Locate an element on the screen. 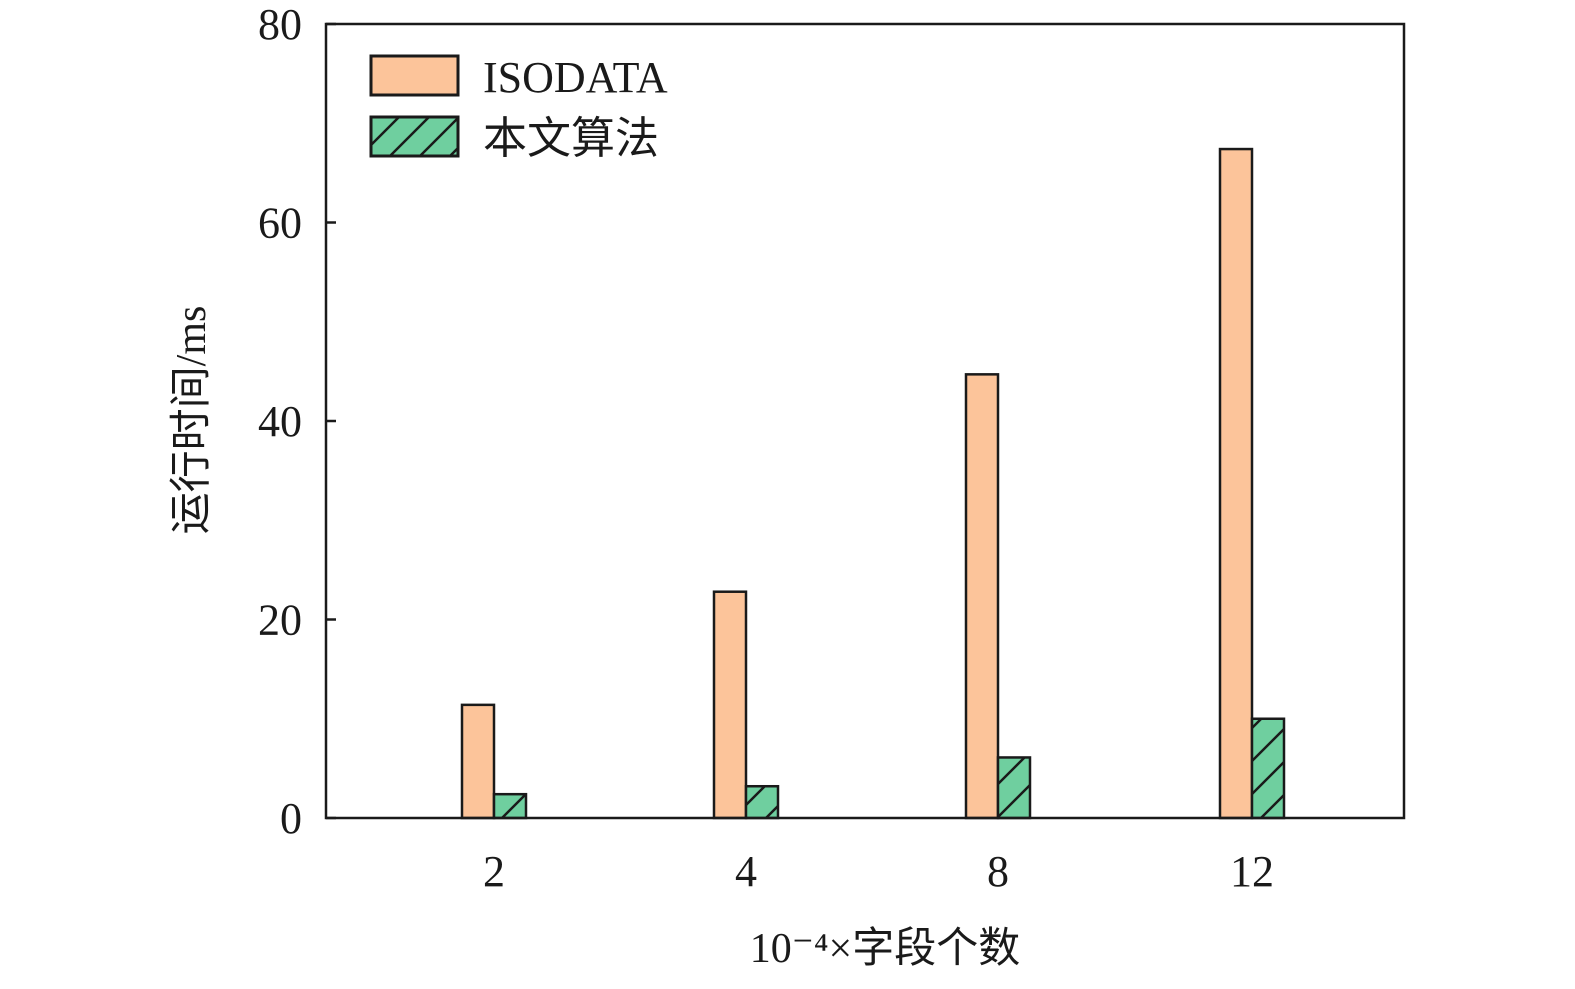  y-tick-label: 60 is located at coordinates (280, 223).